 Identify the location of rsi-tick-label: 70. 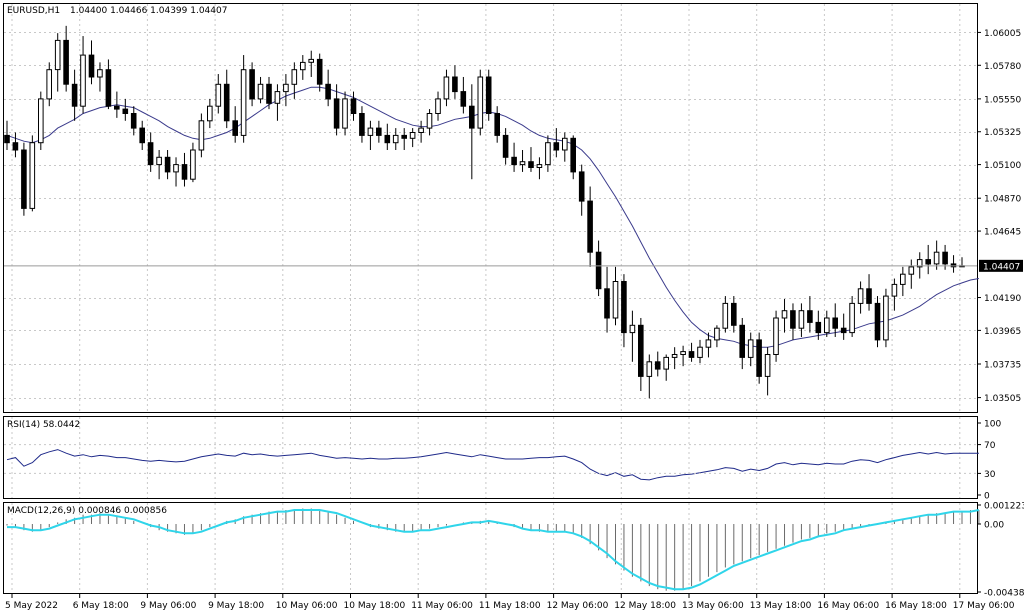
(990, 446).